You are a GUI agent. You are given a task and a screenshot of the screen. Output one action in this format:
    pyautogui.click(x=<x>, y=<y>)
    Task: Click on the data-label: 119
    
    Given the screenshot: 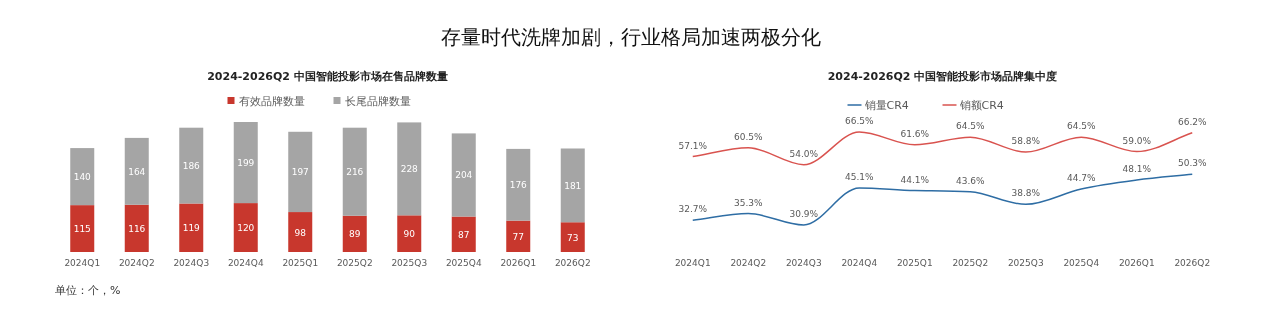 What is the action you would take?
    pyautogui.click(x=191, y=228)
    